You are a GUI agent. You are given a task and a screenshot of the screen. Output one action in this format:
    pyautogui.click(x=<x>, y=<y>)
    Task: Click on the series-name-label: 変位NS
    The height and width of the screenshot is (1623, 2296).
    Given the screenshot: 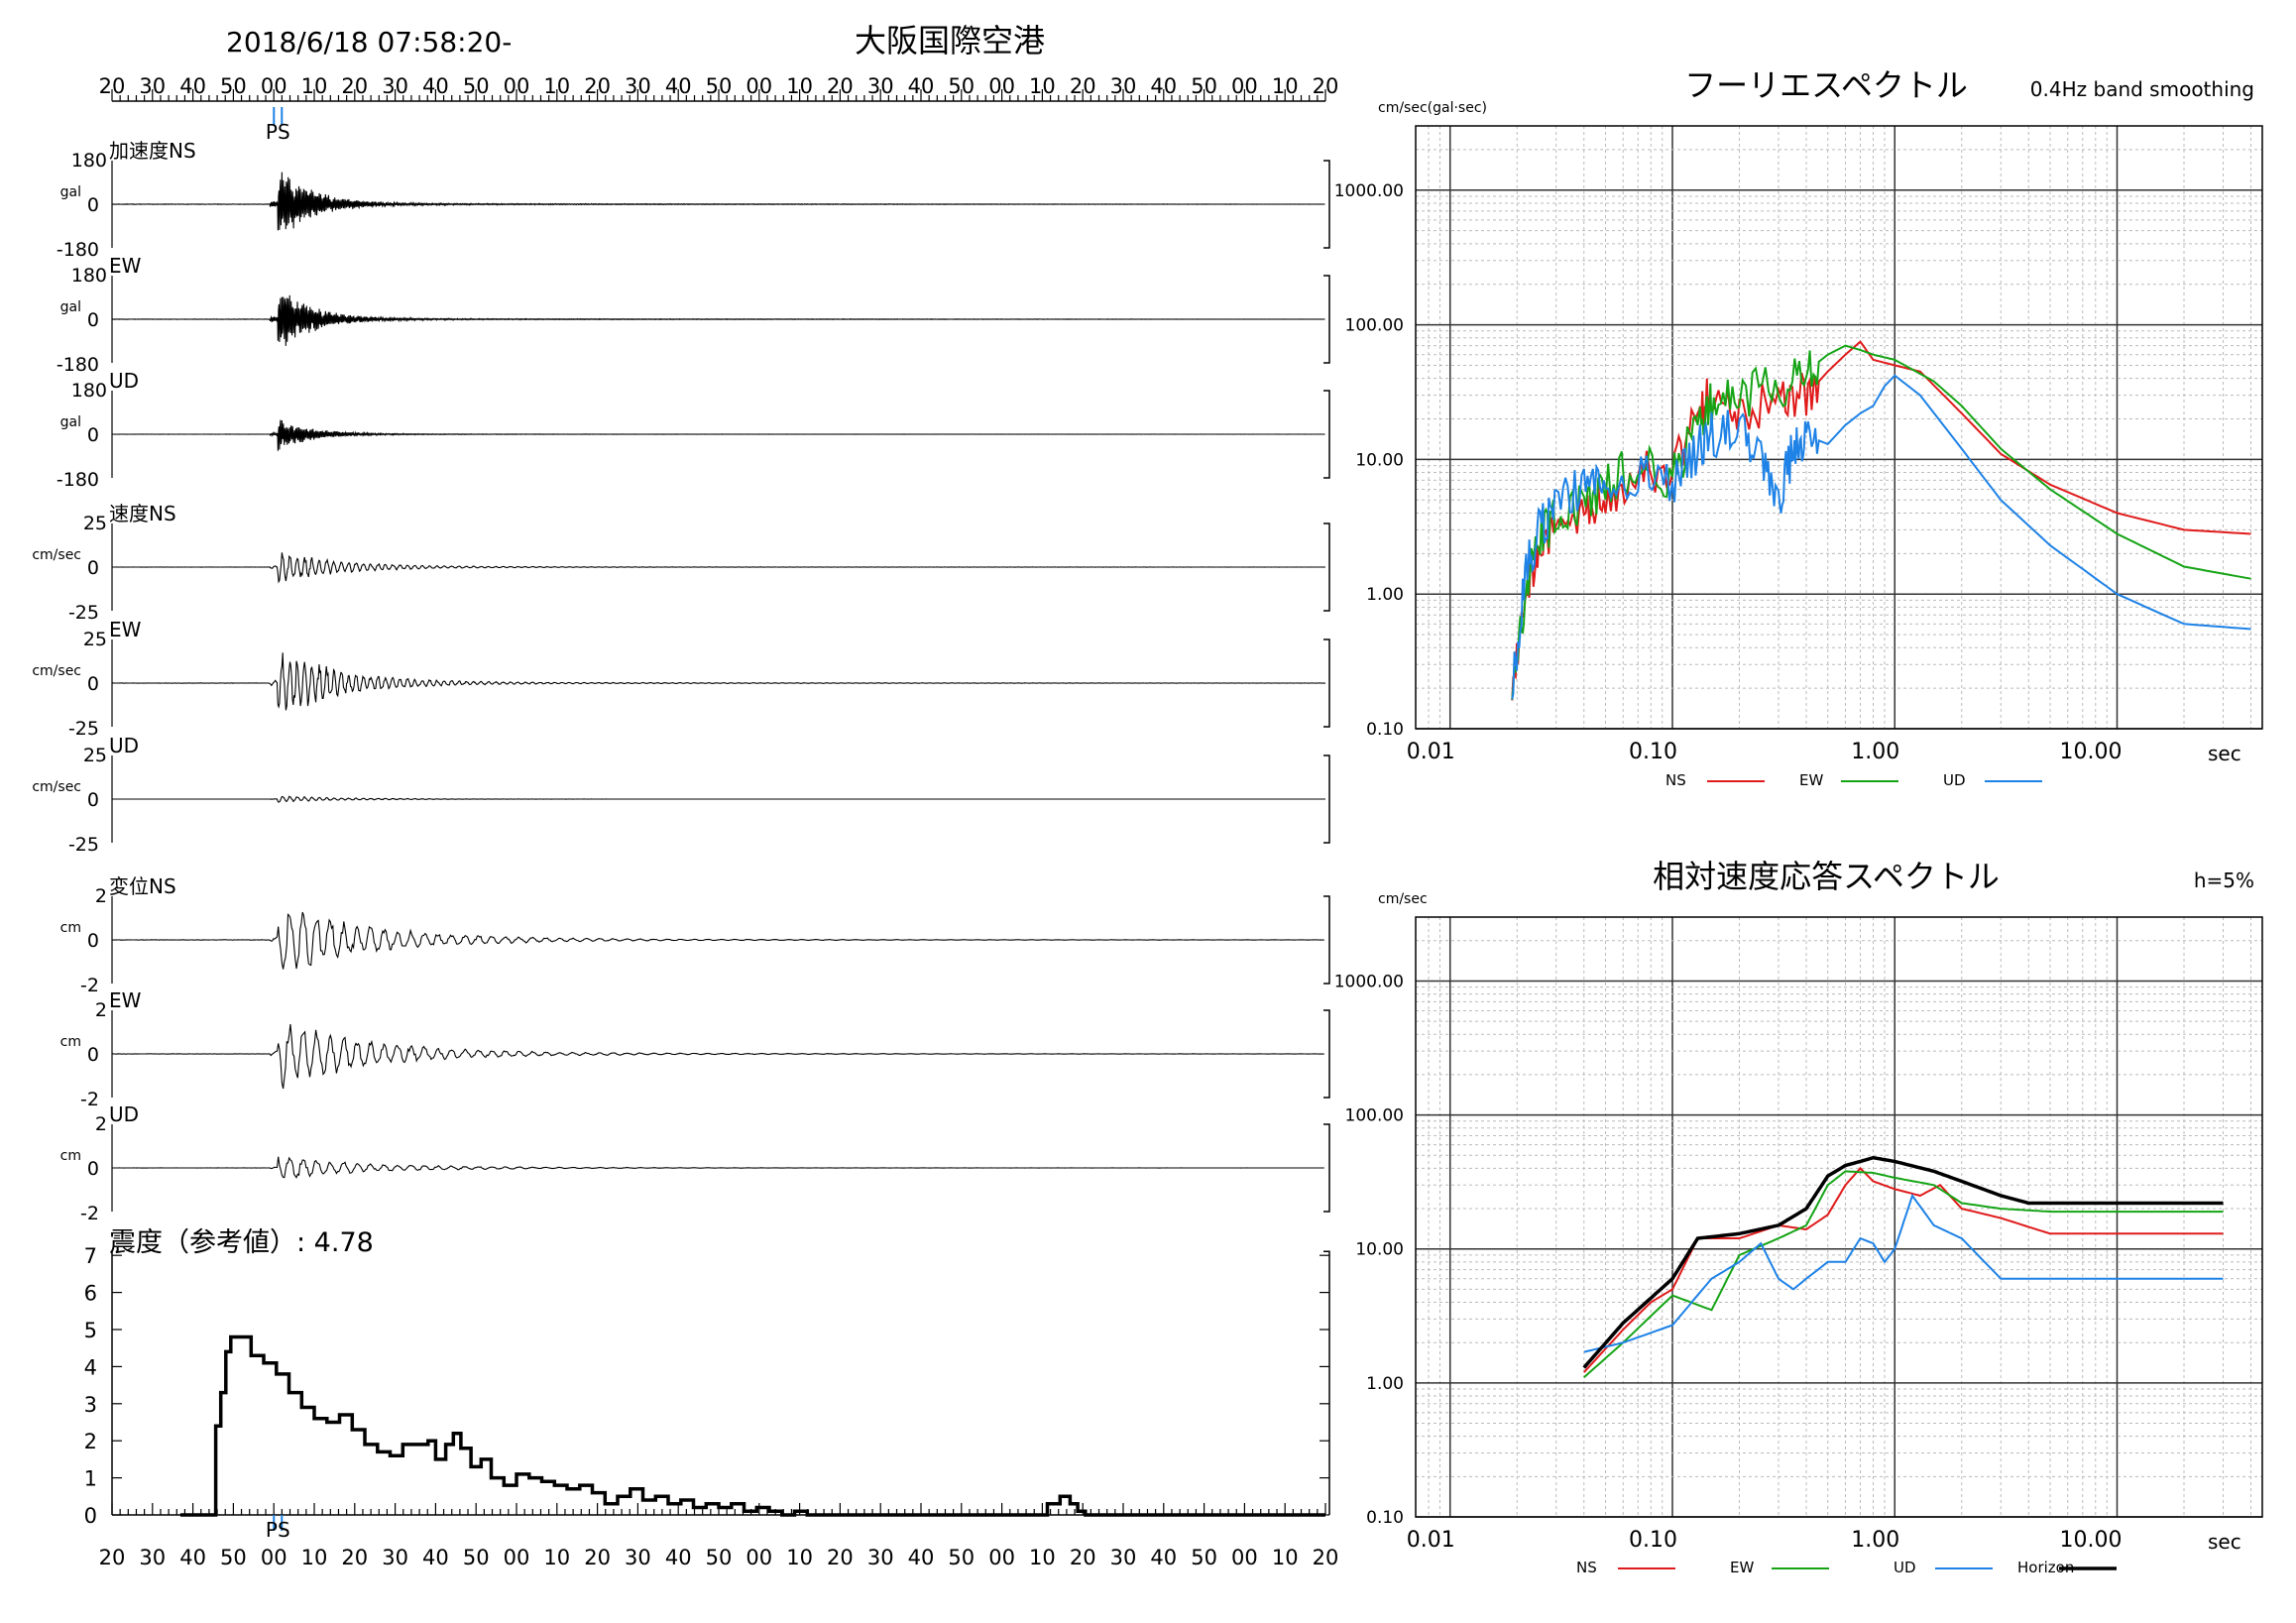 What is the action you would take?
    pyautogui.click(x=142, y=886)
    